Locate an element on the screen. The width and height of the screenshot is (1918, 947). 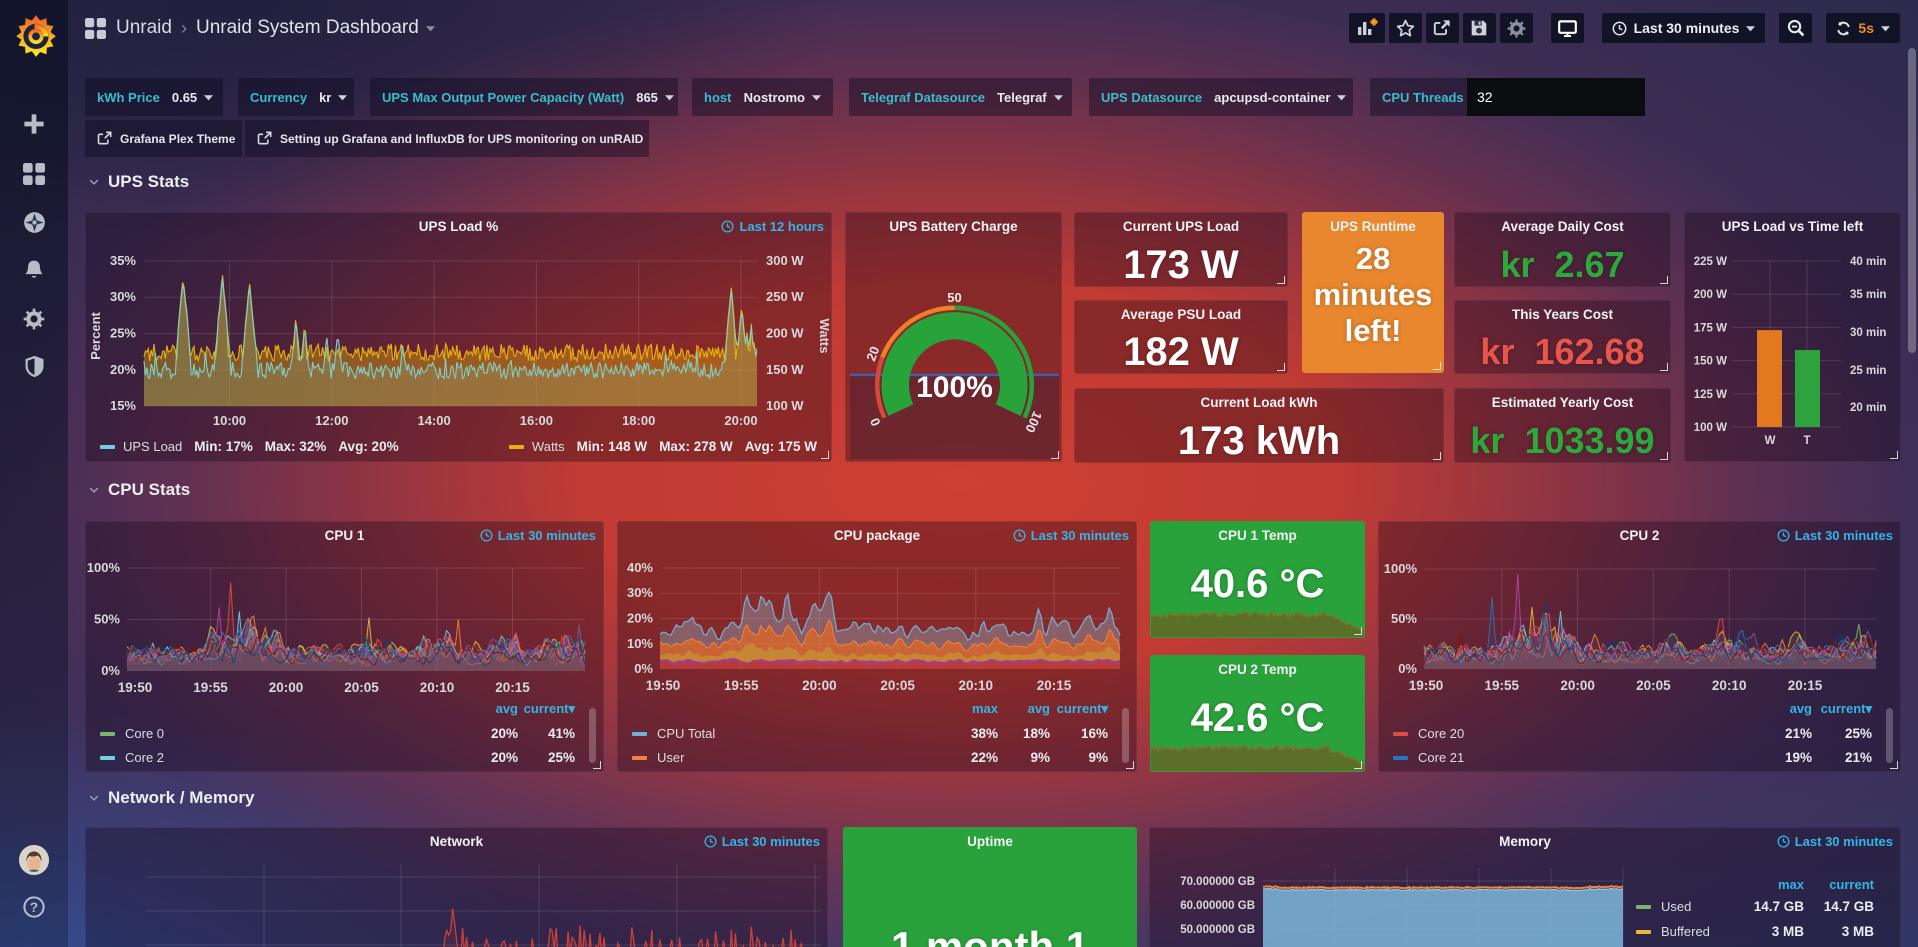
svg-text: 70.000000 GB is located at coordinates (1217, 882).